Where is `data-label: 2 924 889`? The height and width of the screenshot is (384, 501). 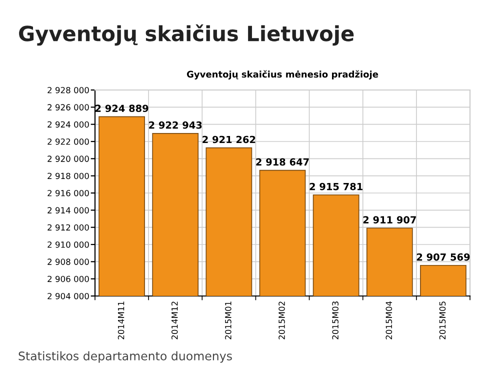
data-label: 2 924 889 is located at coordinates (121, 108).